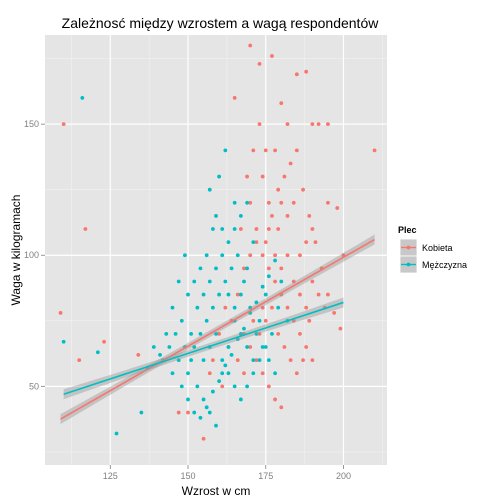 Image resolution: width=504 pixels, height=504 pixels. I want to click on legend-key-point, so click(408, 247).